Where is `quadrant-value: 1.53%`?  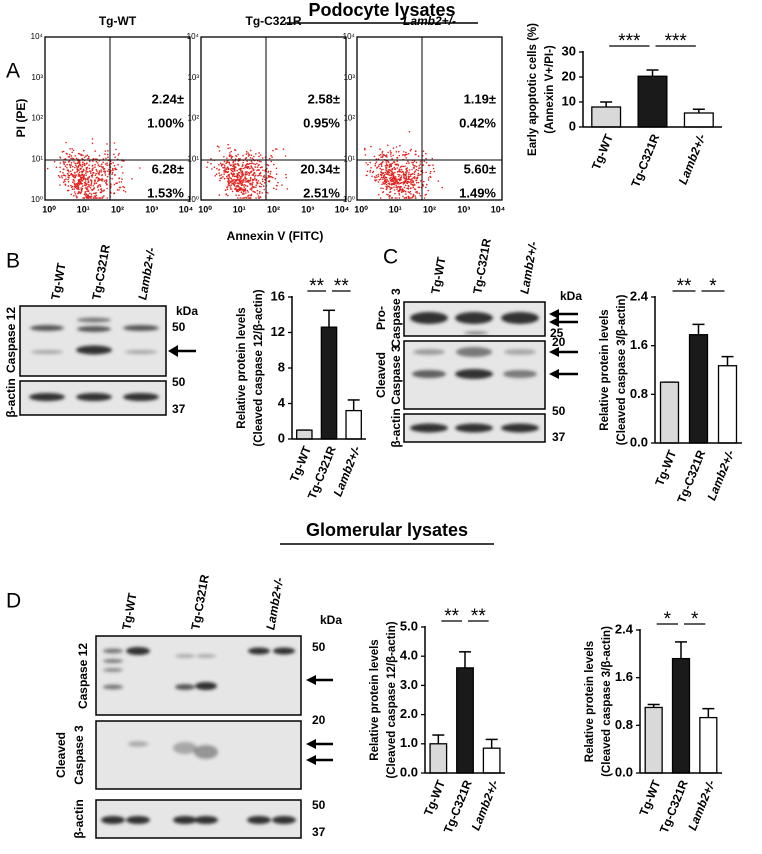 quadrant-value: 1.53% is located at coordinates (165, 192).